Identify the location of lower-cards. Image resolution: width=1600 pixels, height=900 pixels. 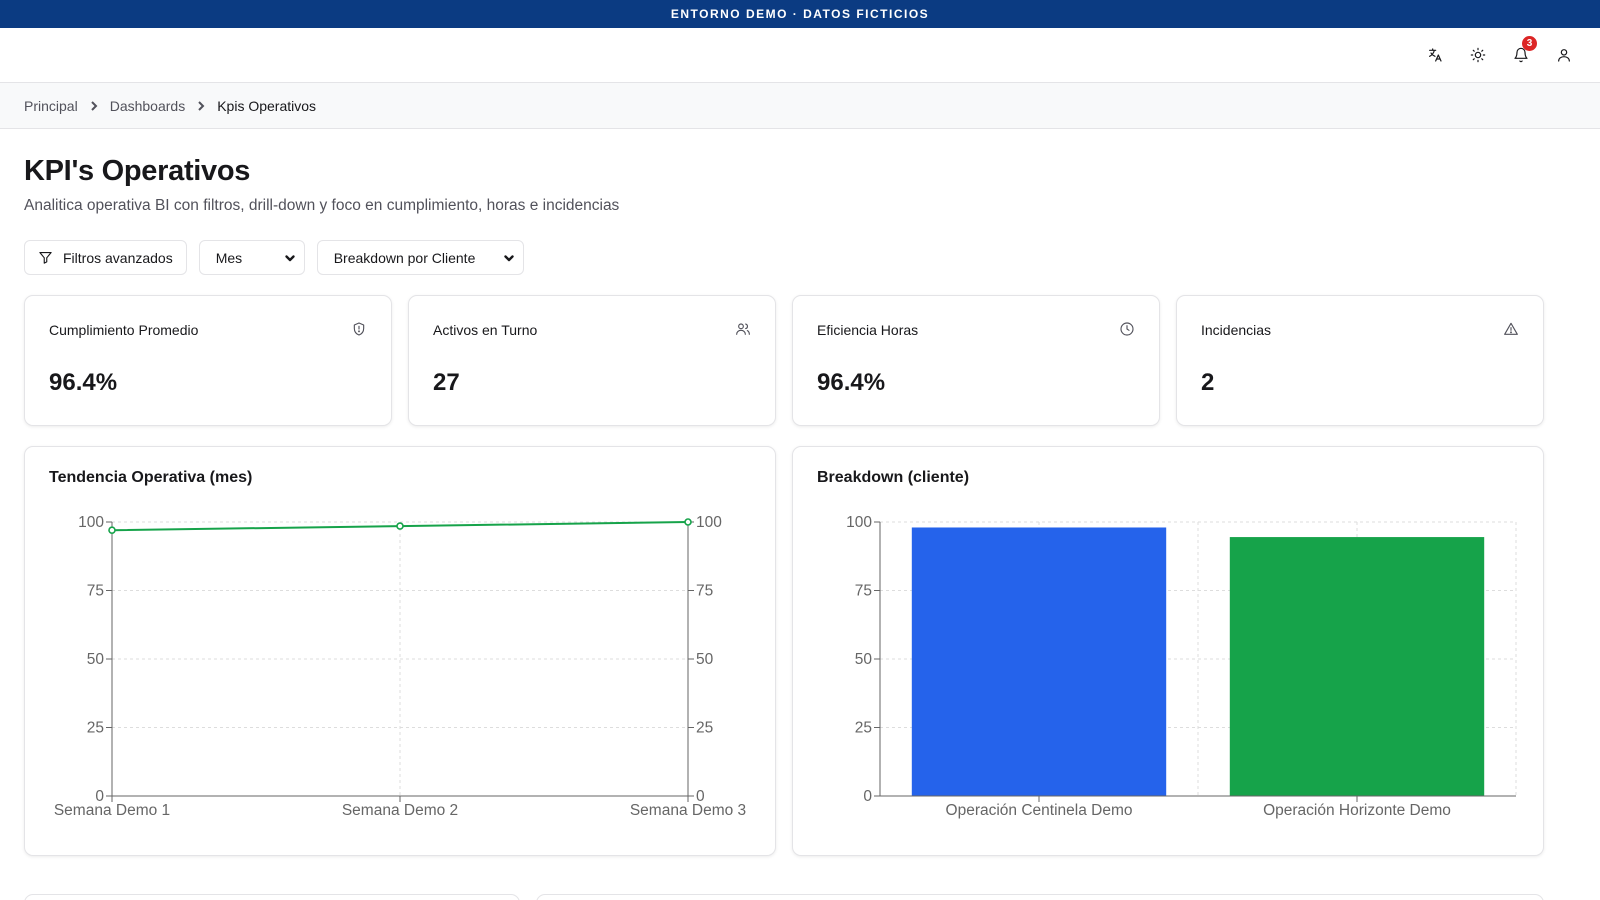
(784, 897).